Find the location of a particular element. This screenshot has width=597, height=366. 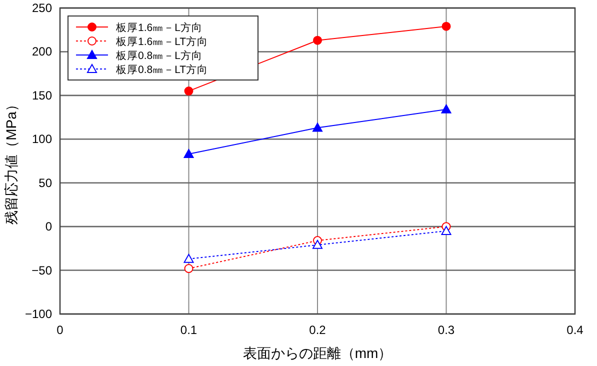

y-tick-label: 50 is located at coordinates (45, 183).